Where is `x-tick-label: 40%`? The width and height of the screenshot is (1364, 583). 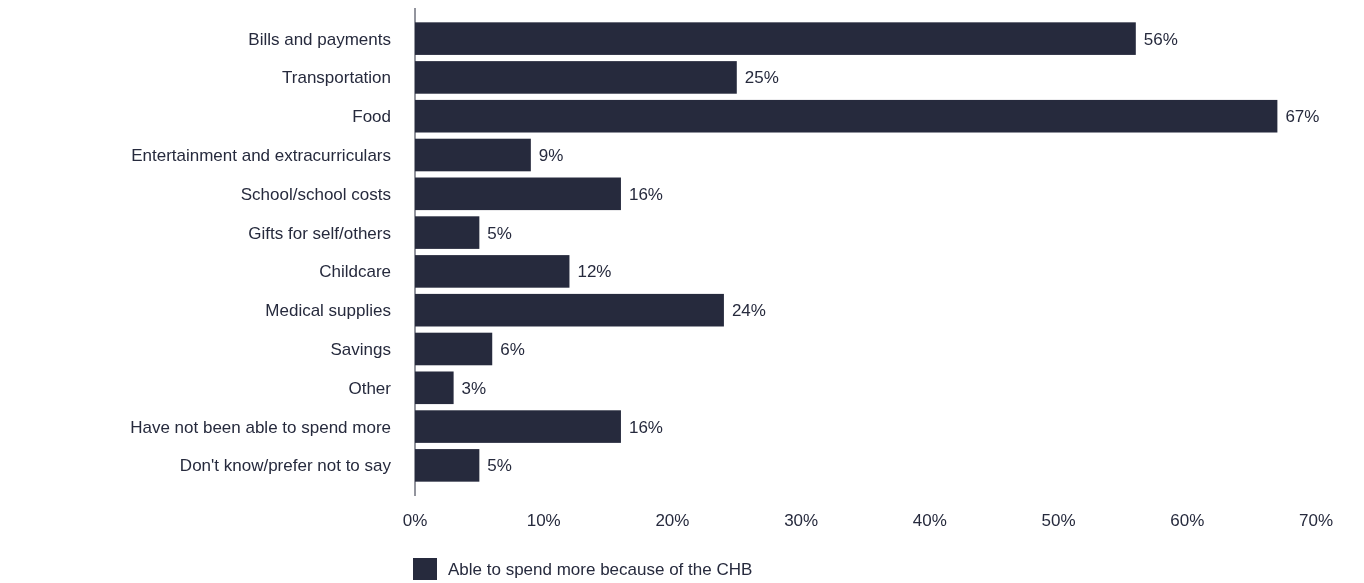 x-tick-label: 40% is located at coordinates (929, 520).